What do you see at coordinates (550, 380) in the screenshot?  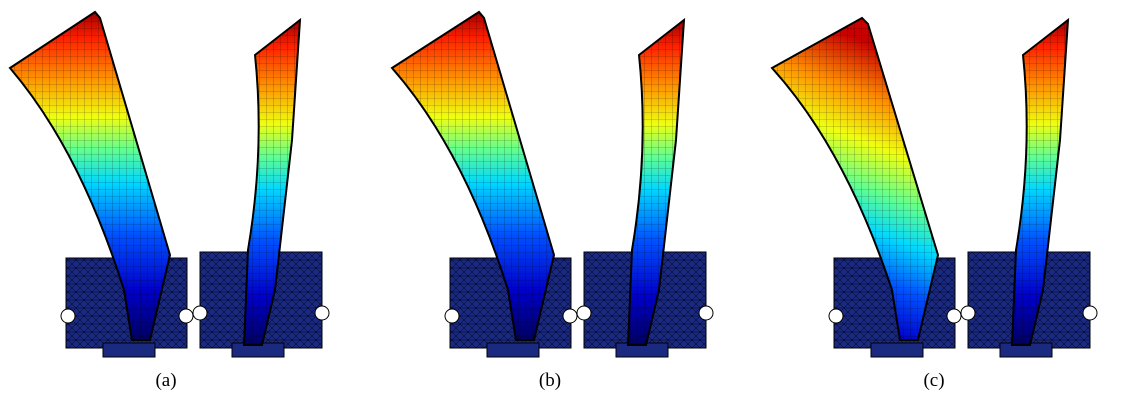 I see `panel-caption: (b)` at bounding box center [550, 380].